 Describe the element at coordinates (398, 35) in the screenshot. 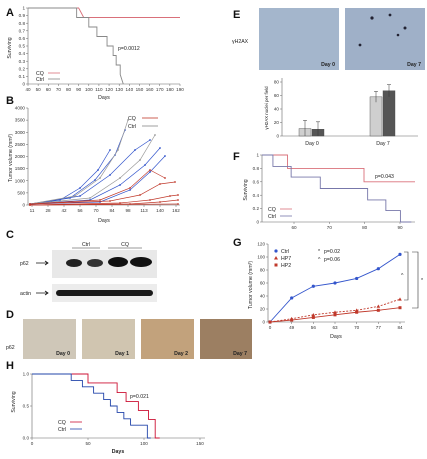

I see `panel-e-nucleus` at that location.